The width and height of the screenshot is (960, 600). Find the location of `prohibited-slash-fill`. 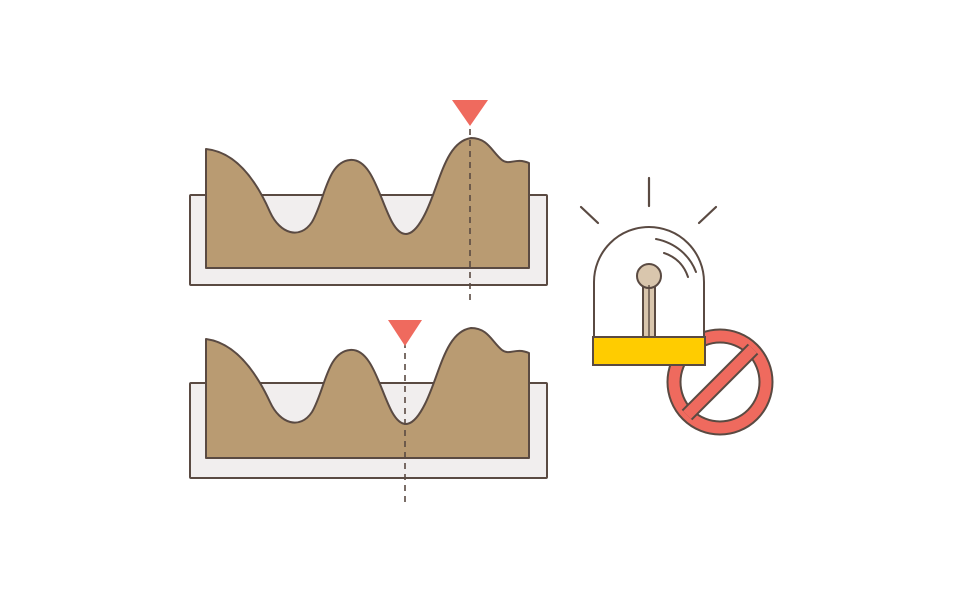

prohibited-slash-fill is located at coordinates (720, 382).